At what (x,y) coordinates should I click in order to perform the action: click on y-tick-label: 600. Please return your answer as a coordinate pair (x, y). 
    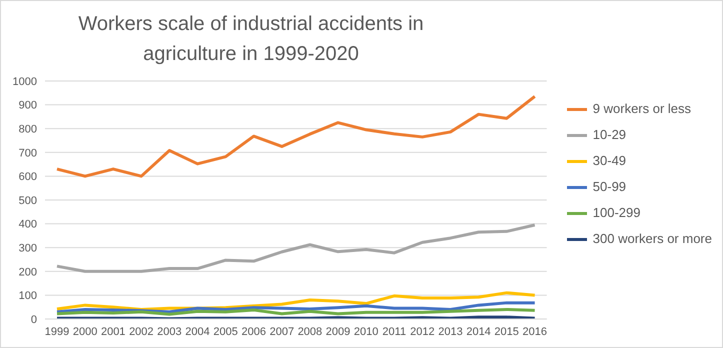
    Looking at the image, I should click on (27, 177).